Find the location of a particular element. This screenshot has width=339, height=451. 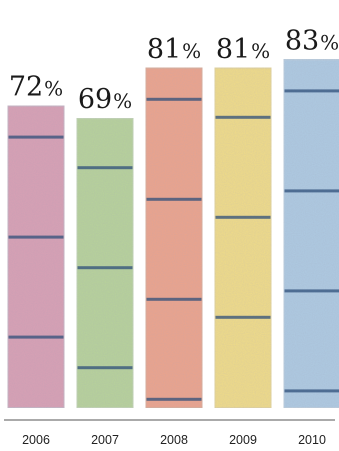

value-label-2006: 72% is located at coordinates (36, 87).